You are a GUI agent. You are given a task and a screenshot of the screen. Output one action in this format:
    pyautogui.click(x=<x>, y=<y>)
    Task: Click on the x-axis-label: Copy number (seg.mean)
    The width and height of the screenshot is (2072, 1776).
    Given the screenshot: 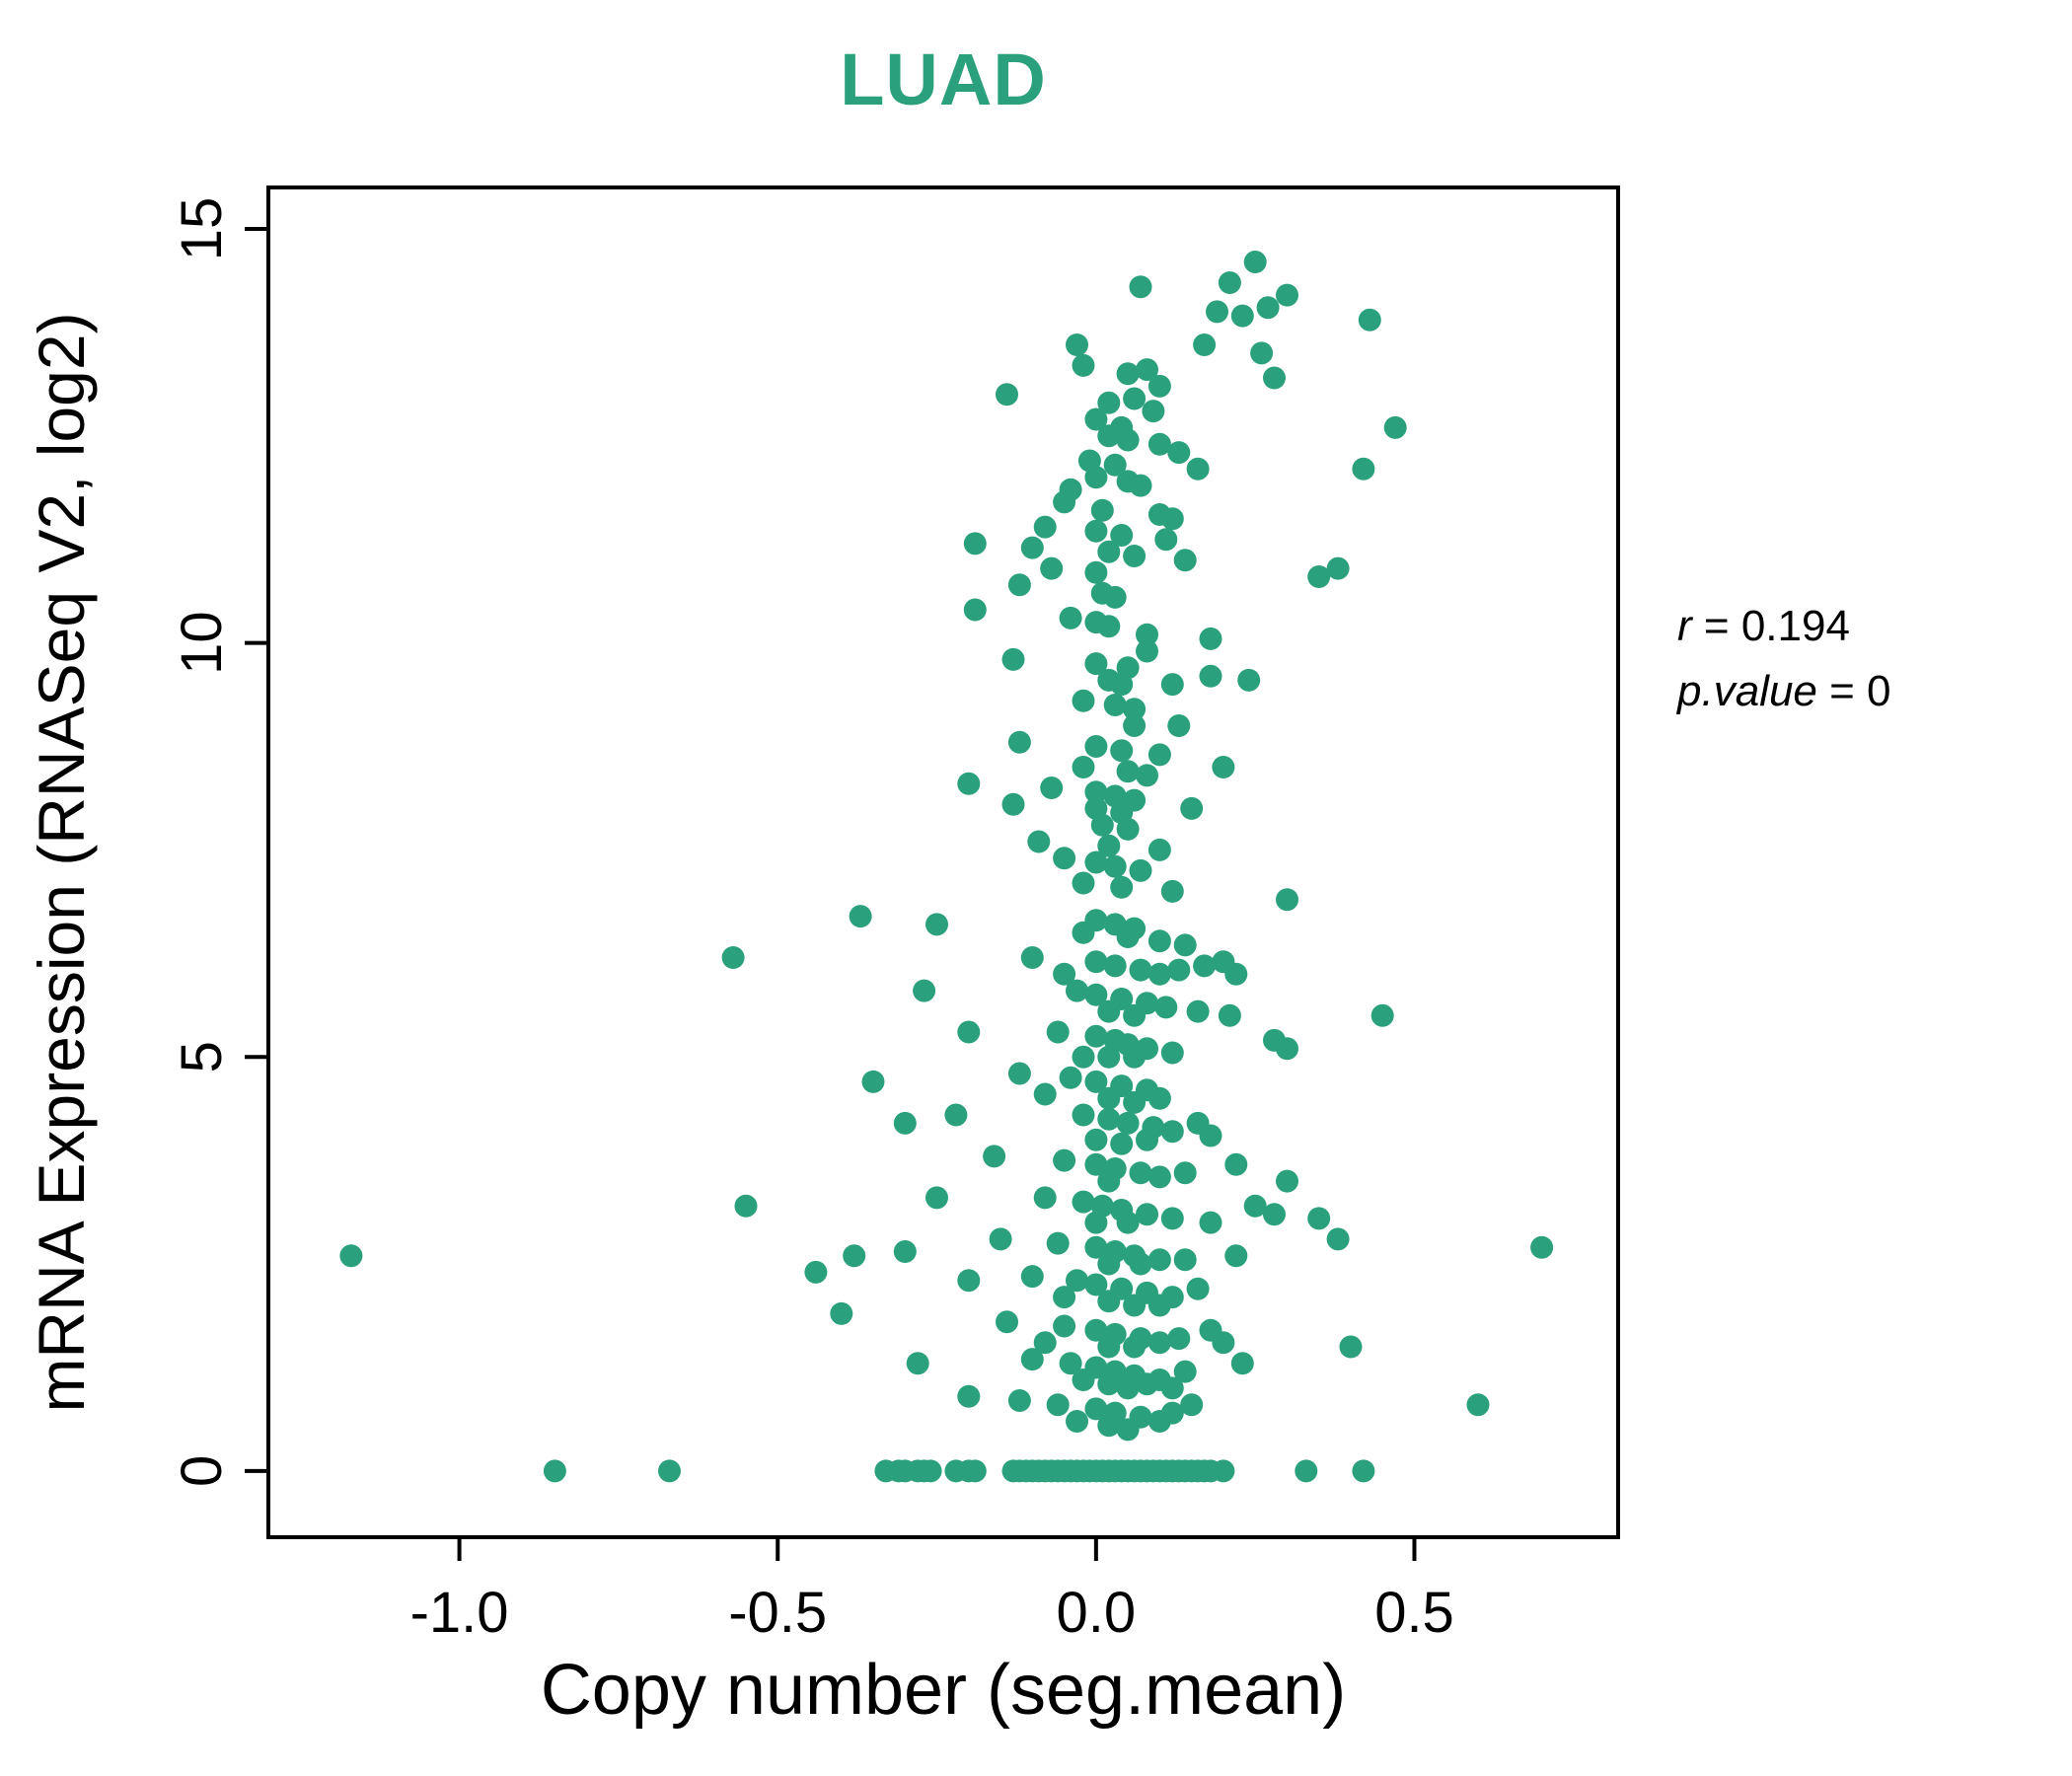 What is the action you would take?
    pyautogui.click(x=944, y=1691)
    